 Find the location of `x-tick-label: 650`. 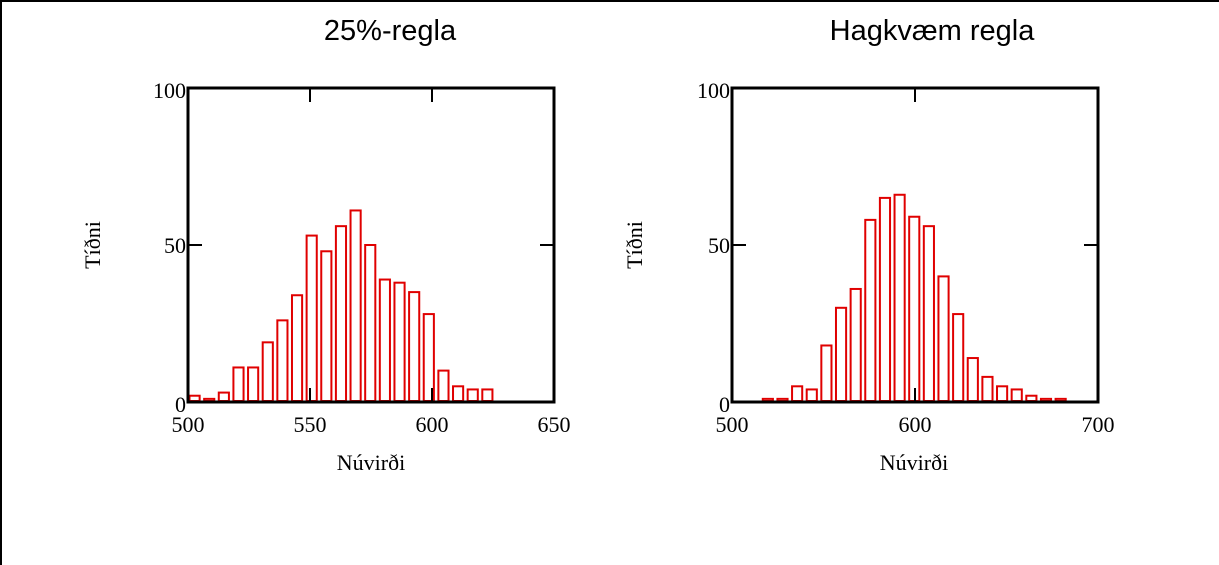

x-tick-label: 650 is located at coordinates (554, 424).